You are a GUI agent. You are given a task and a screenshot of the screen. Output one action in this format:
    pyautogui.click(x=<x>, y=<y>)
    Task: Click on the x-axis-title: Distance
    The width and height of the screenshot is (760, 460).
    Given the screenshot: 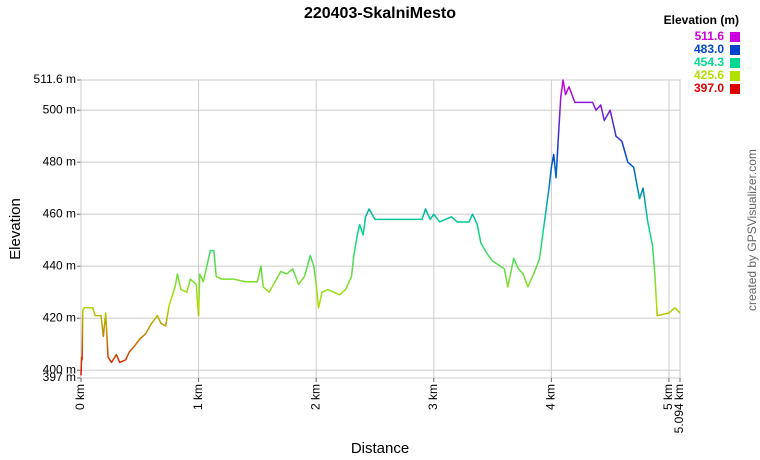 What is the action you would take?
    pyautogui.click(x=380, y=448)
    